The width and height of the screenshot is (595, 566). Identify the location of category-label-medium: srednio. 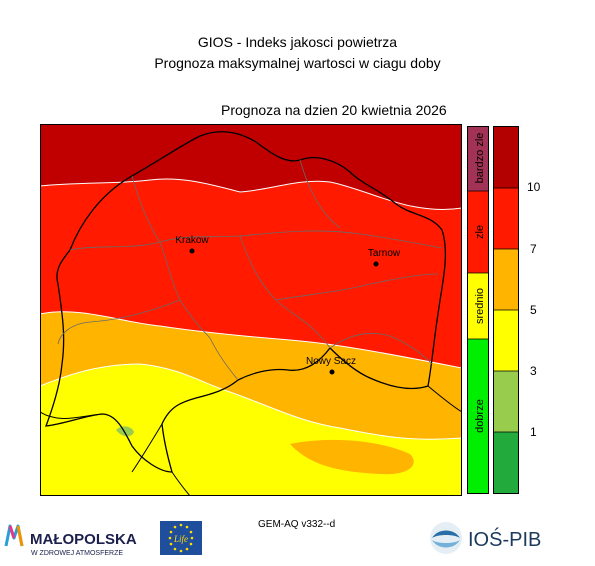
(480, 306).